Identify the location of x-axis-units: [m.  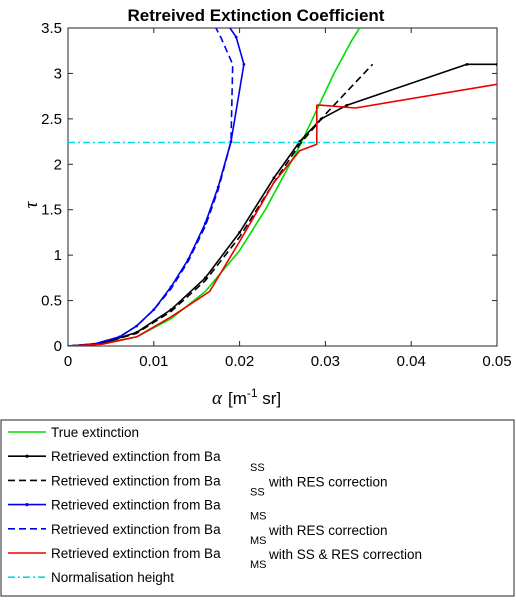
(237, 398).